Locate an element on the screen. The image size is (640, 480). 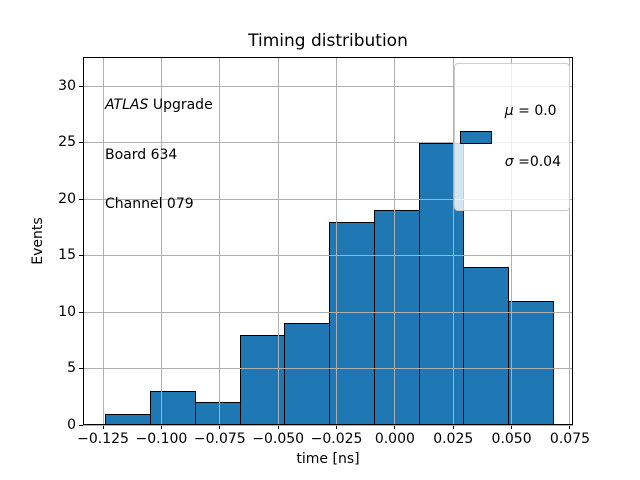
y-tick-label: 30 is located at coordinates (67, 85).